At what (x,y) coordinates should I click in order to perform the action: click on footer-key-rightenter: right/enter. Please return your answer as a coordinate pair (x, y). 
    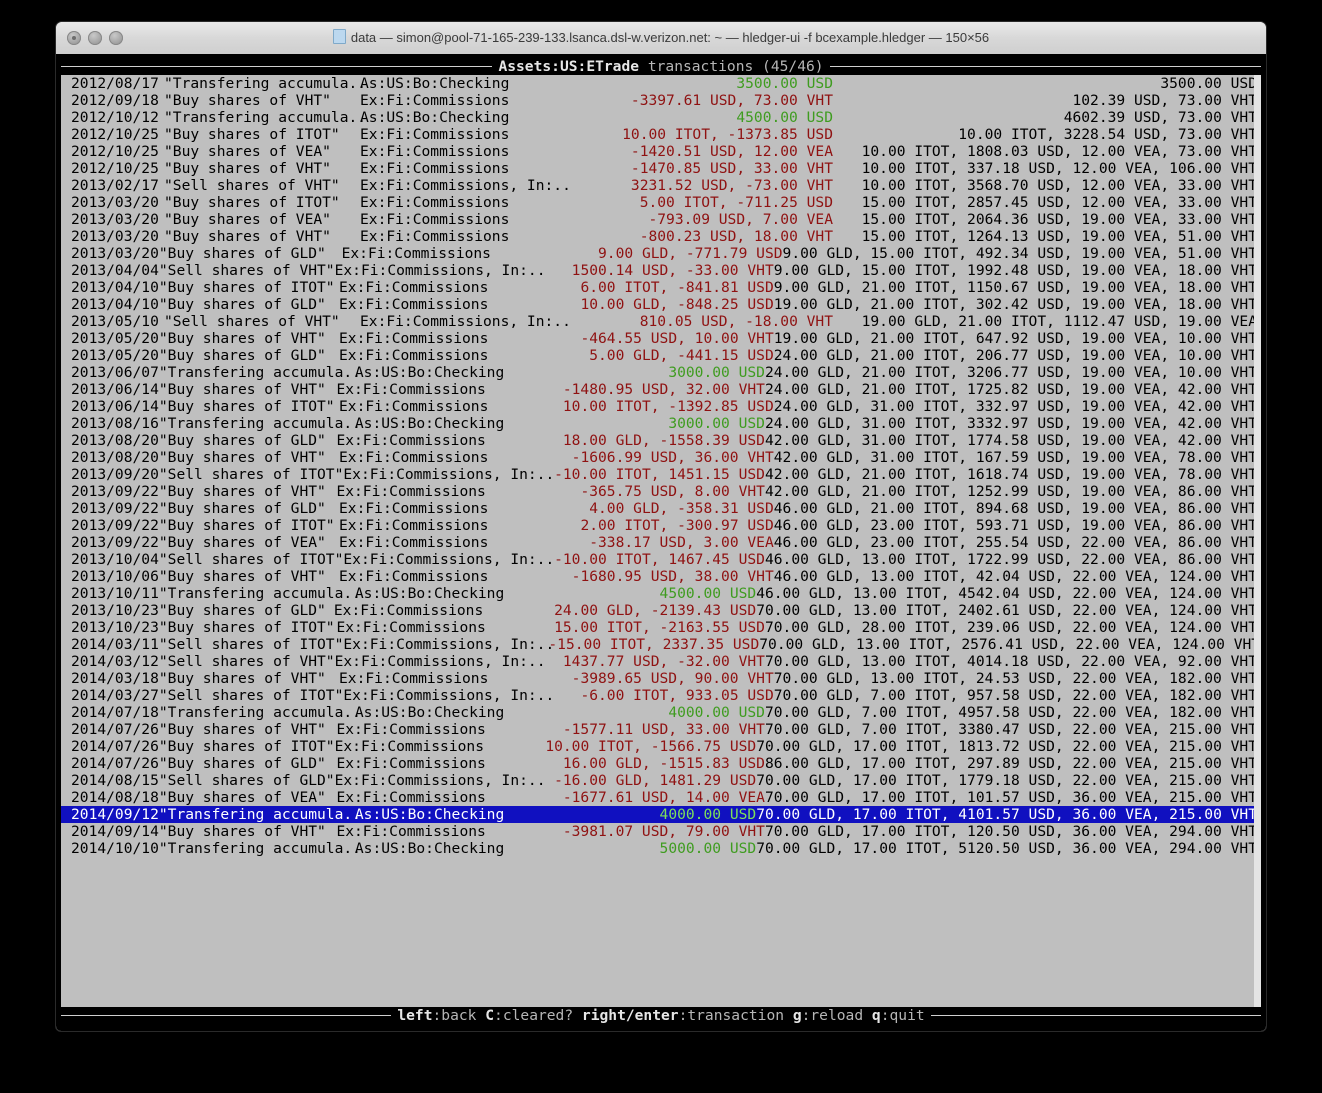
    Looking at the image, I should click on (630, 1015).